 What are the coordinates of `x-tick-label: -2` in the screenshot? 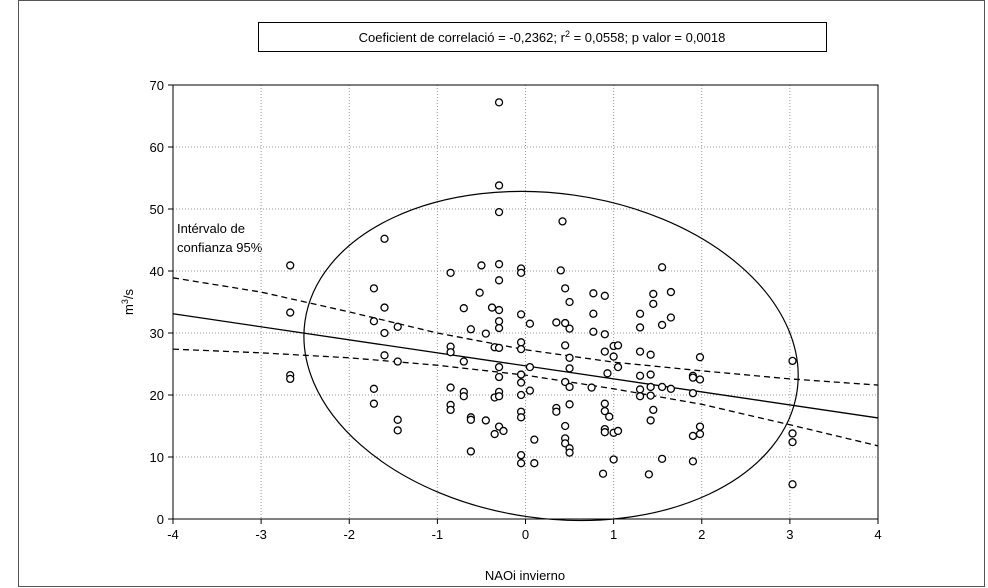 It's located at (349, 534).